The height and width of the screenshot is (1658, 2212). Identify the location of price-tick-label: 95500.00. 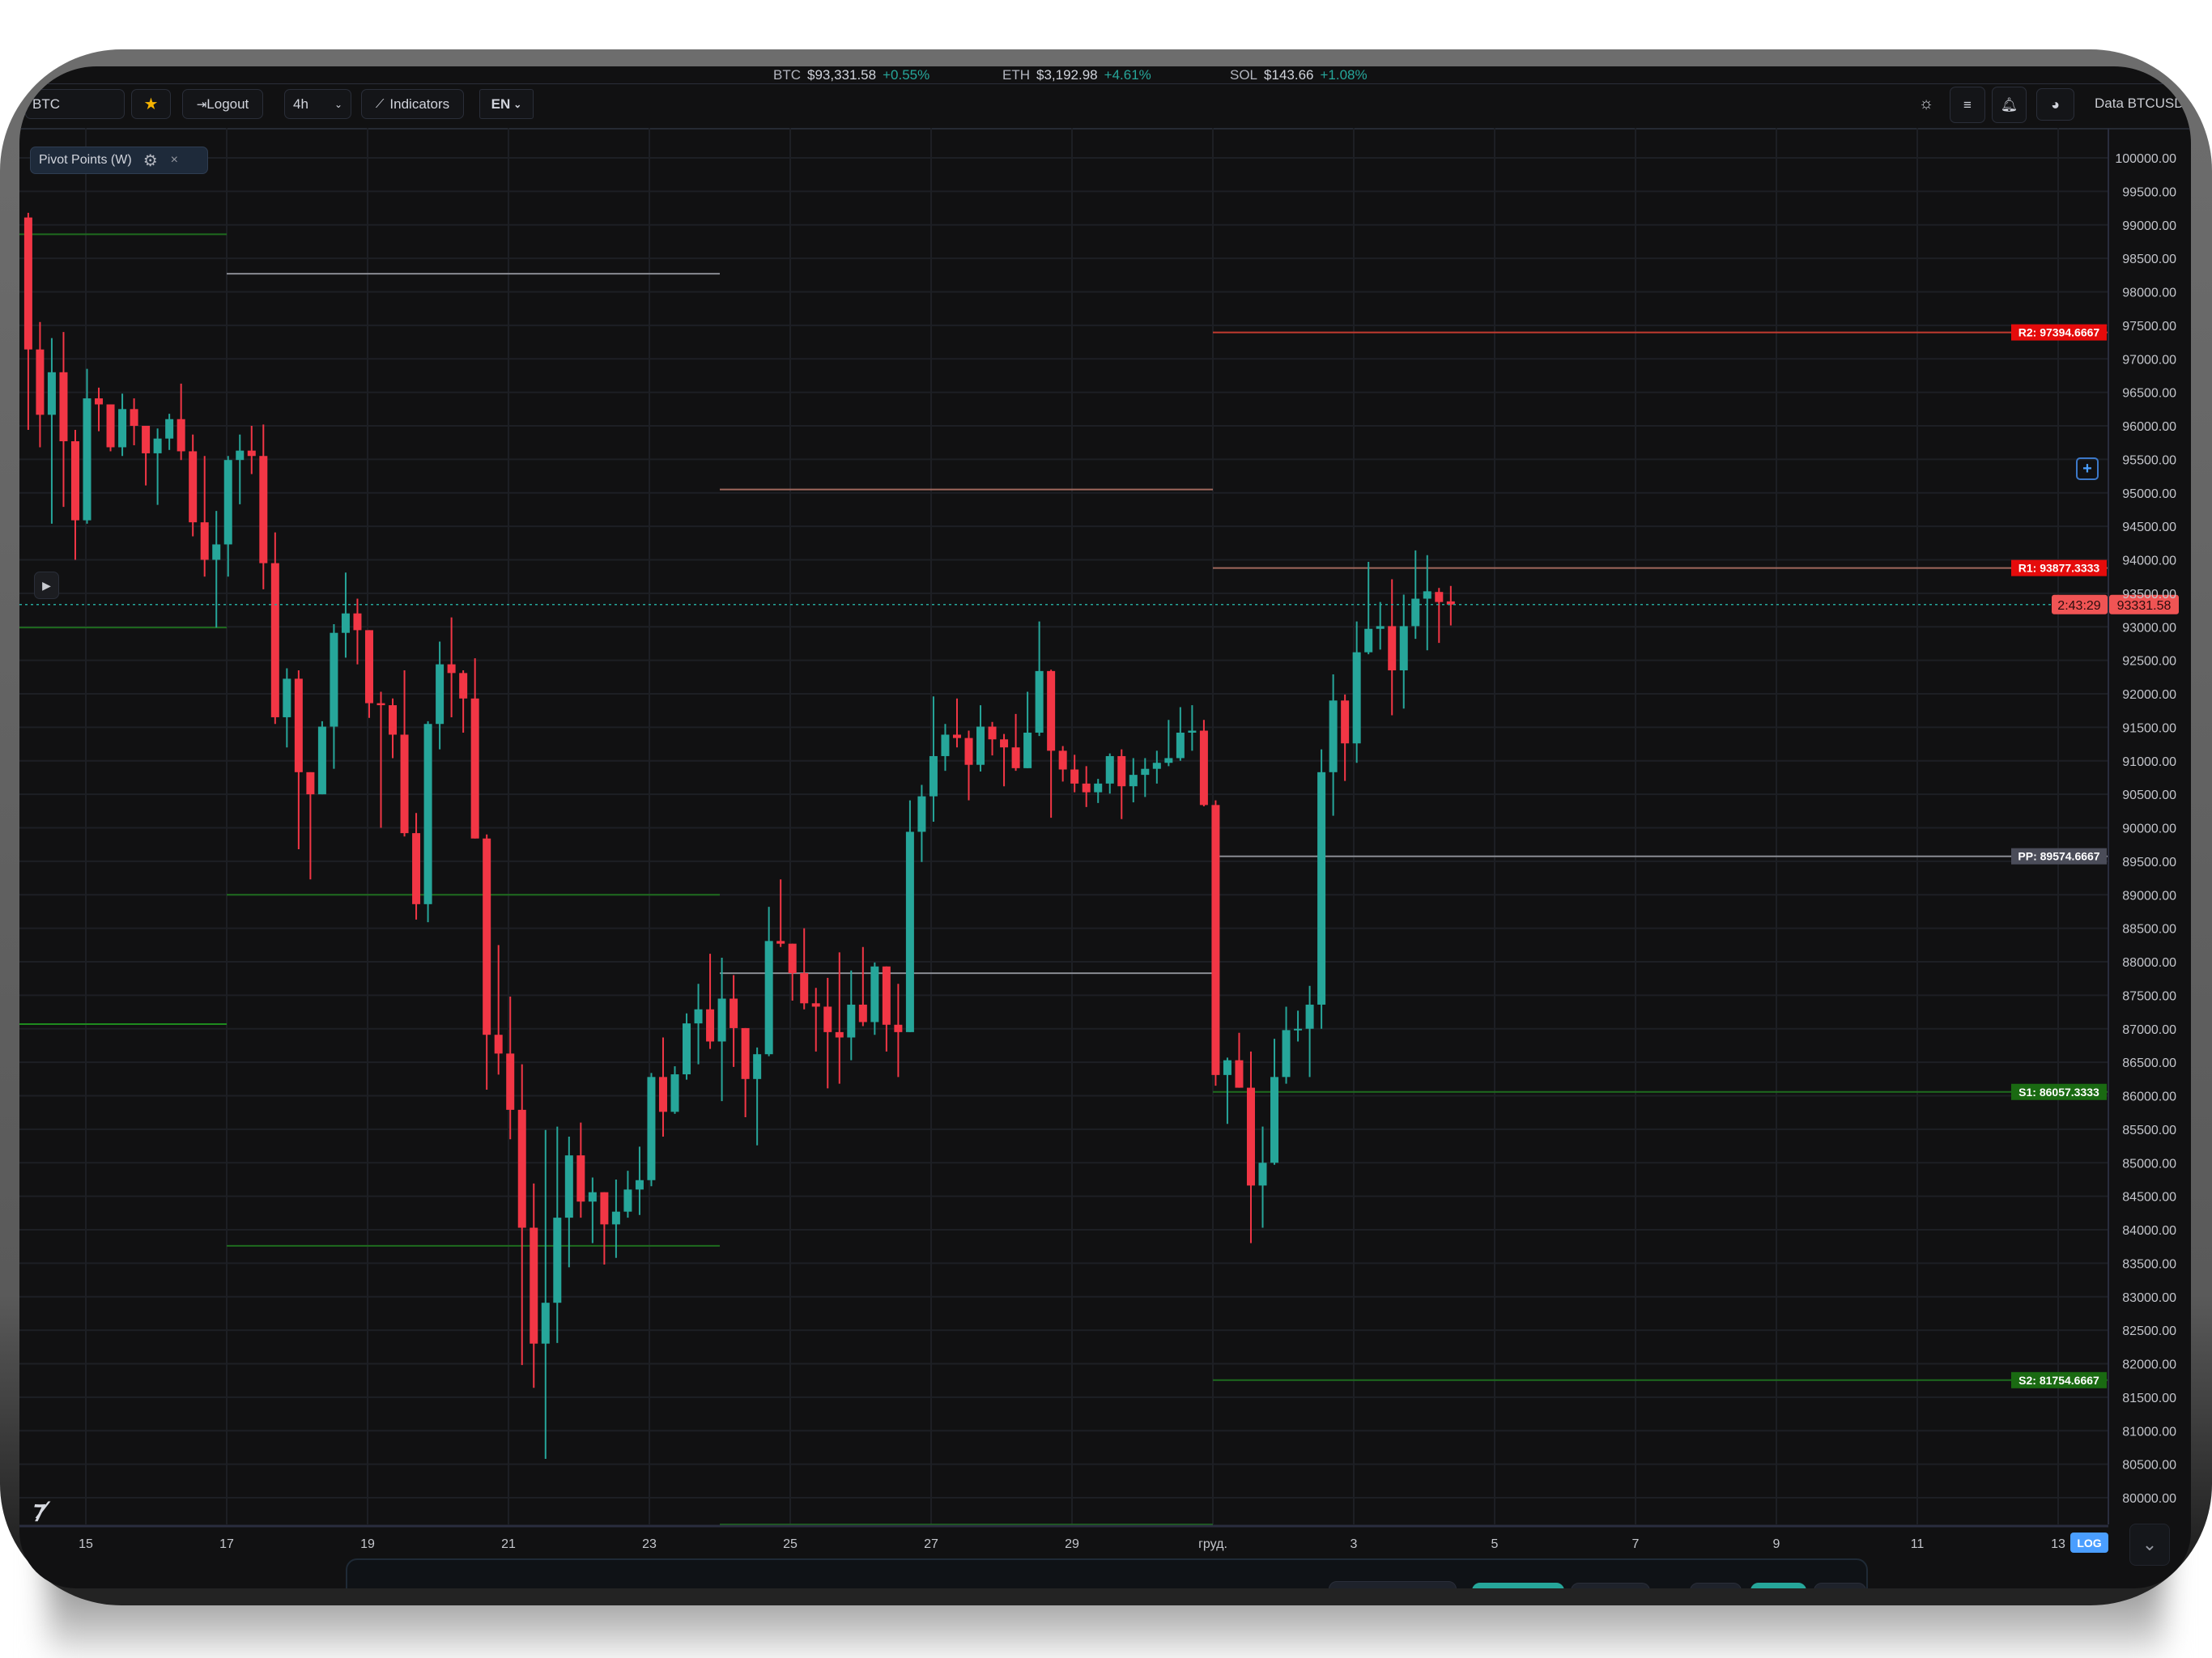
(2149, 460).